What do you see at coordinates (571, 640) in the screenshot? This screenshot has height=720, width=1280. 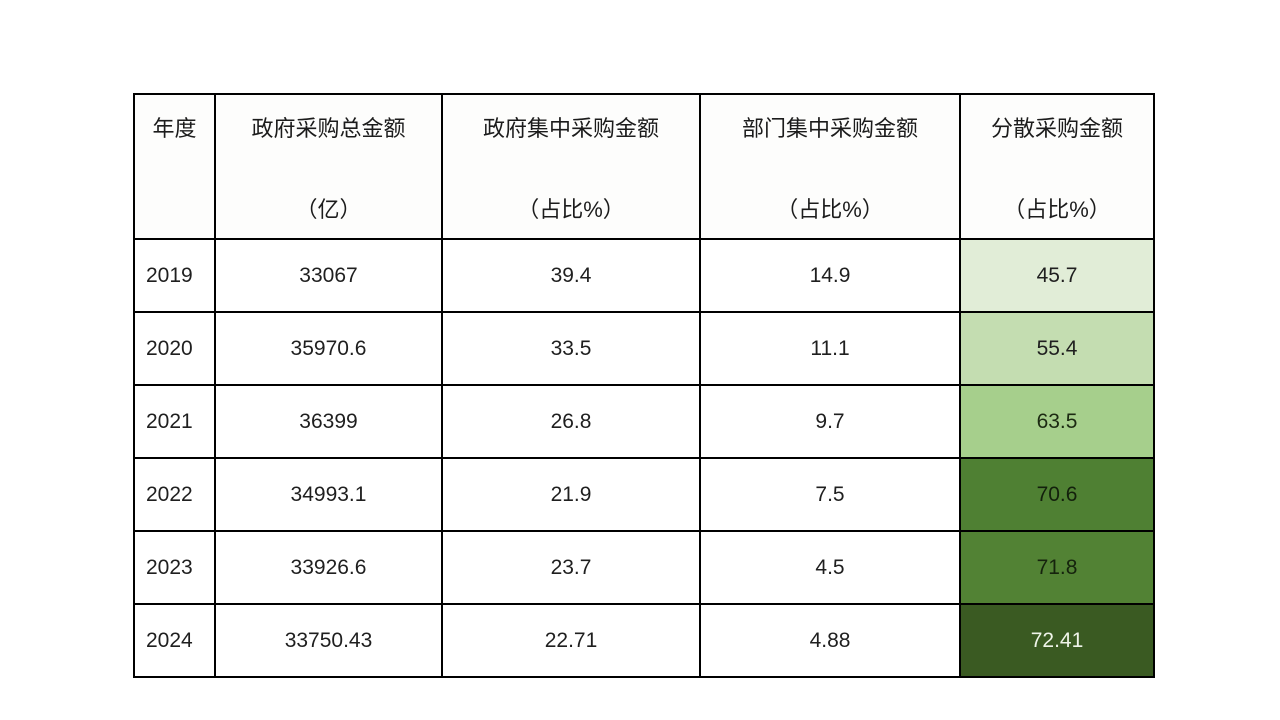 I see `gov-centralized-cell: 22.71` at bounding box center [571, 640].